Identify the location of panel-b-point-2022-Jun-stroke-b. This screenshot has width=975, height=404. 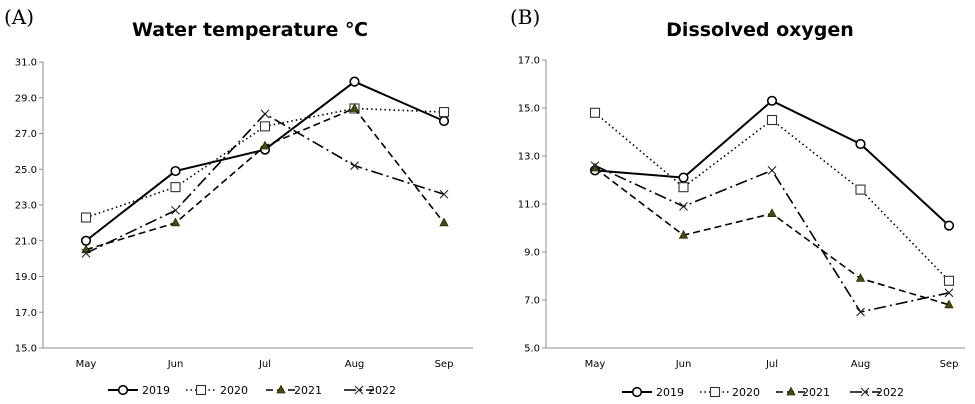
(683, 206).